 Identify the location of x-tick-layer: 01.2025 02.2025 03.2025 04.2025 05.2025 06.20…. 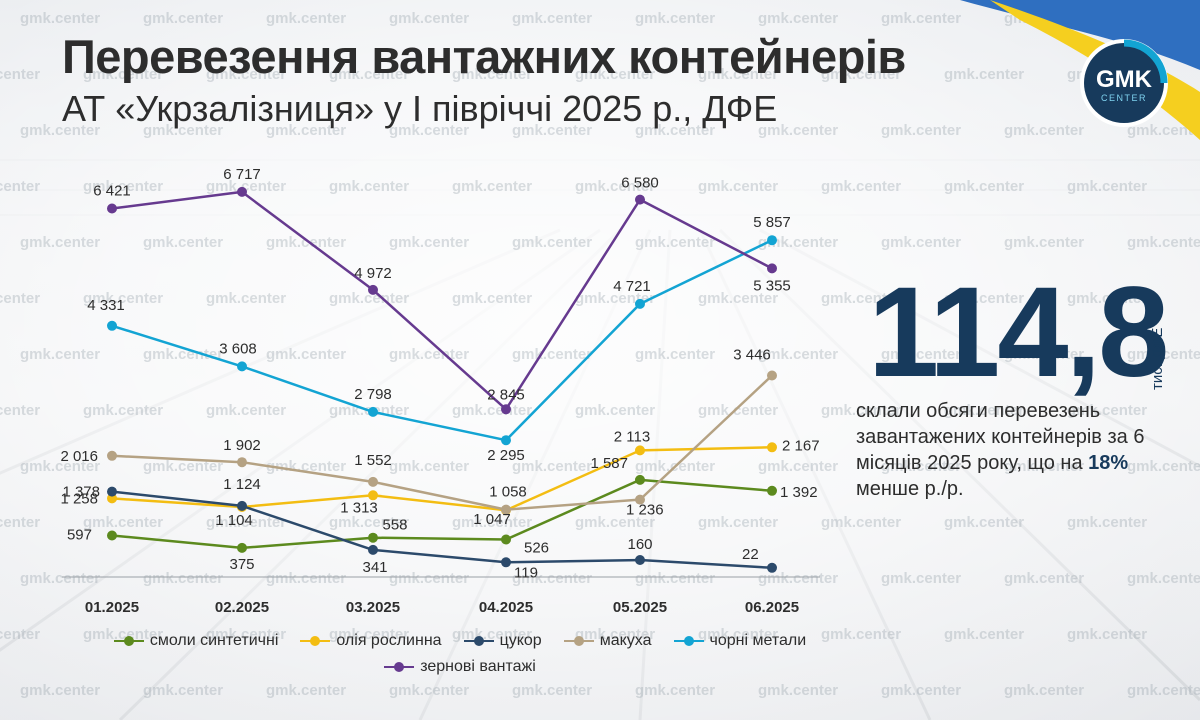
(442, 607).